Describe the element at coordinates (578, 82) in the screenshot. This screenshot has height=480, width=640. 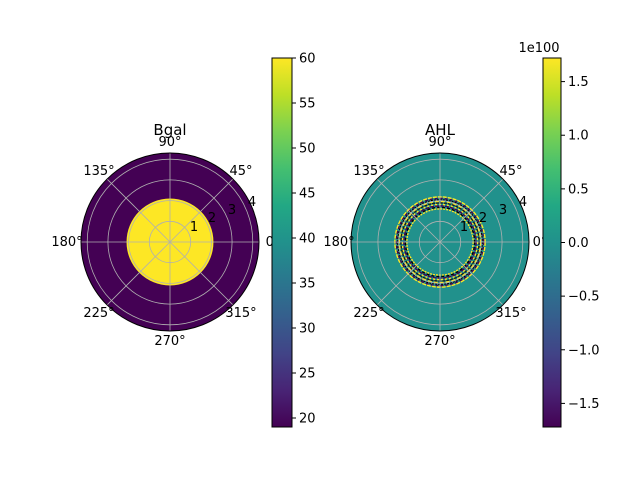
I see `colorbar-tick-label: 1.5` at that location.